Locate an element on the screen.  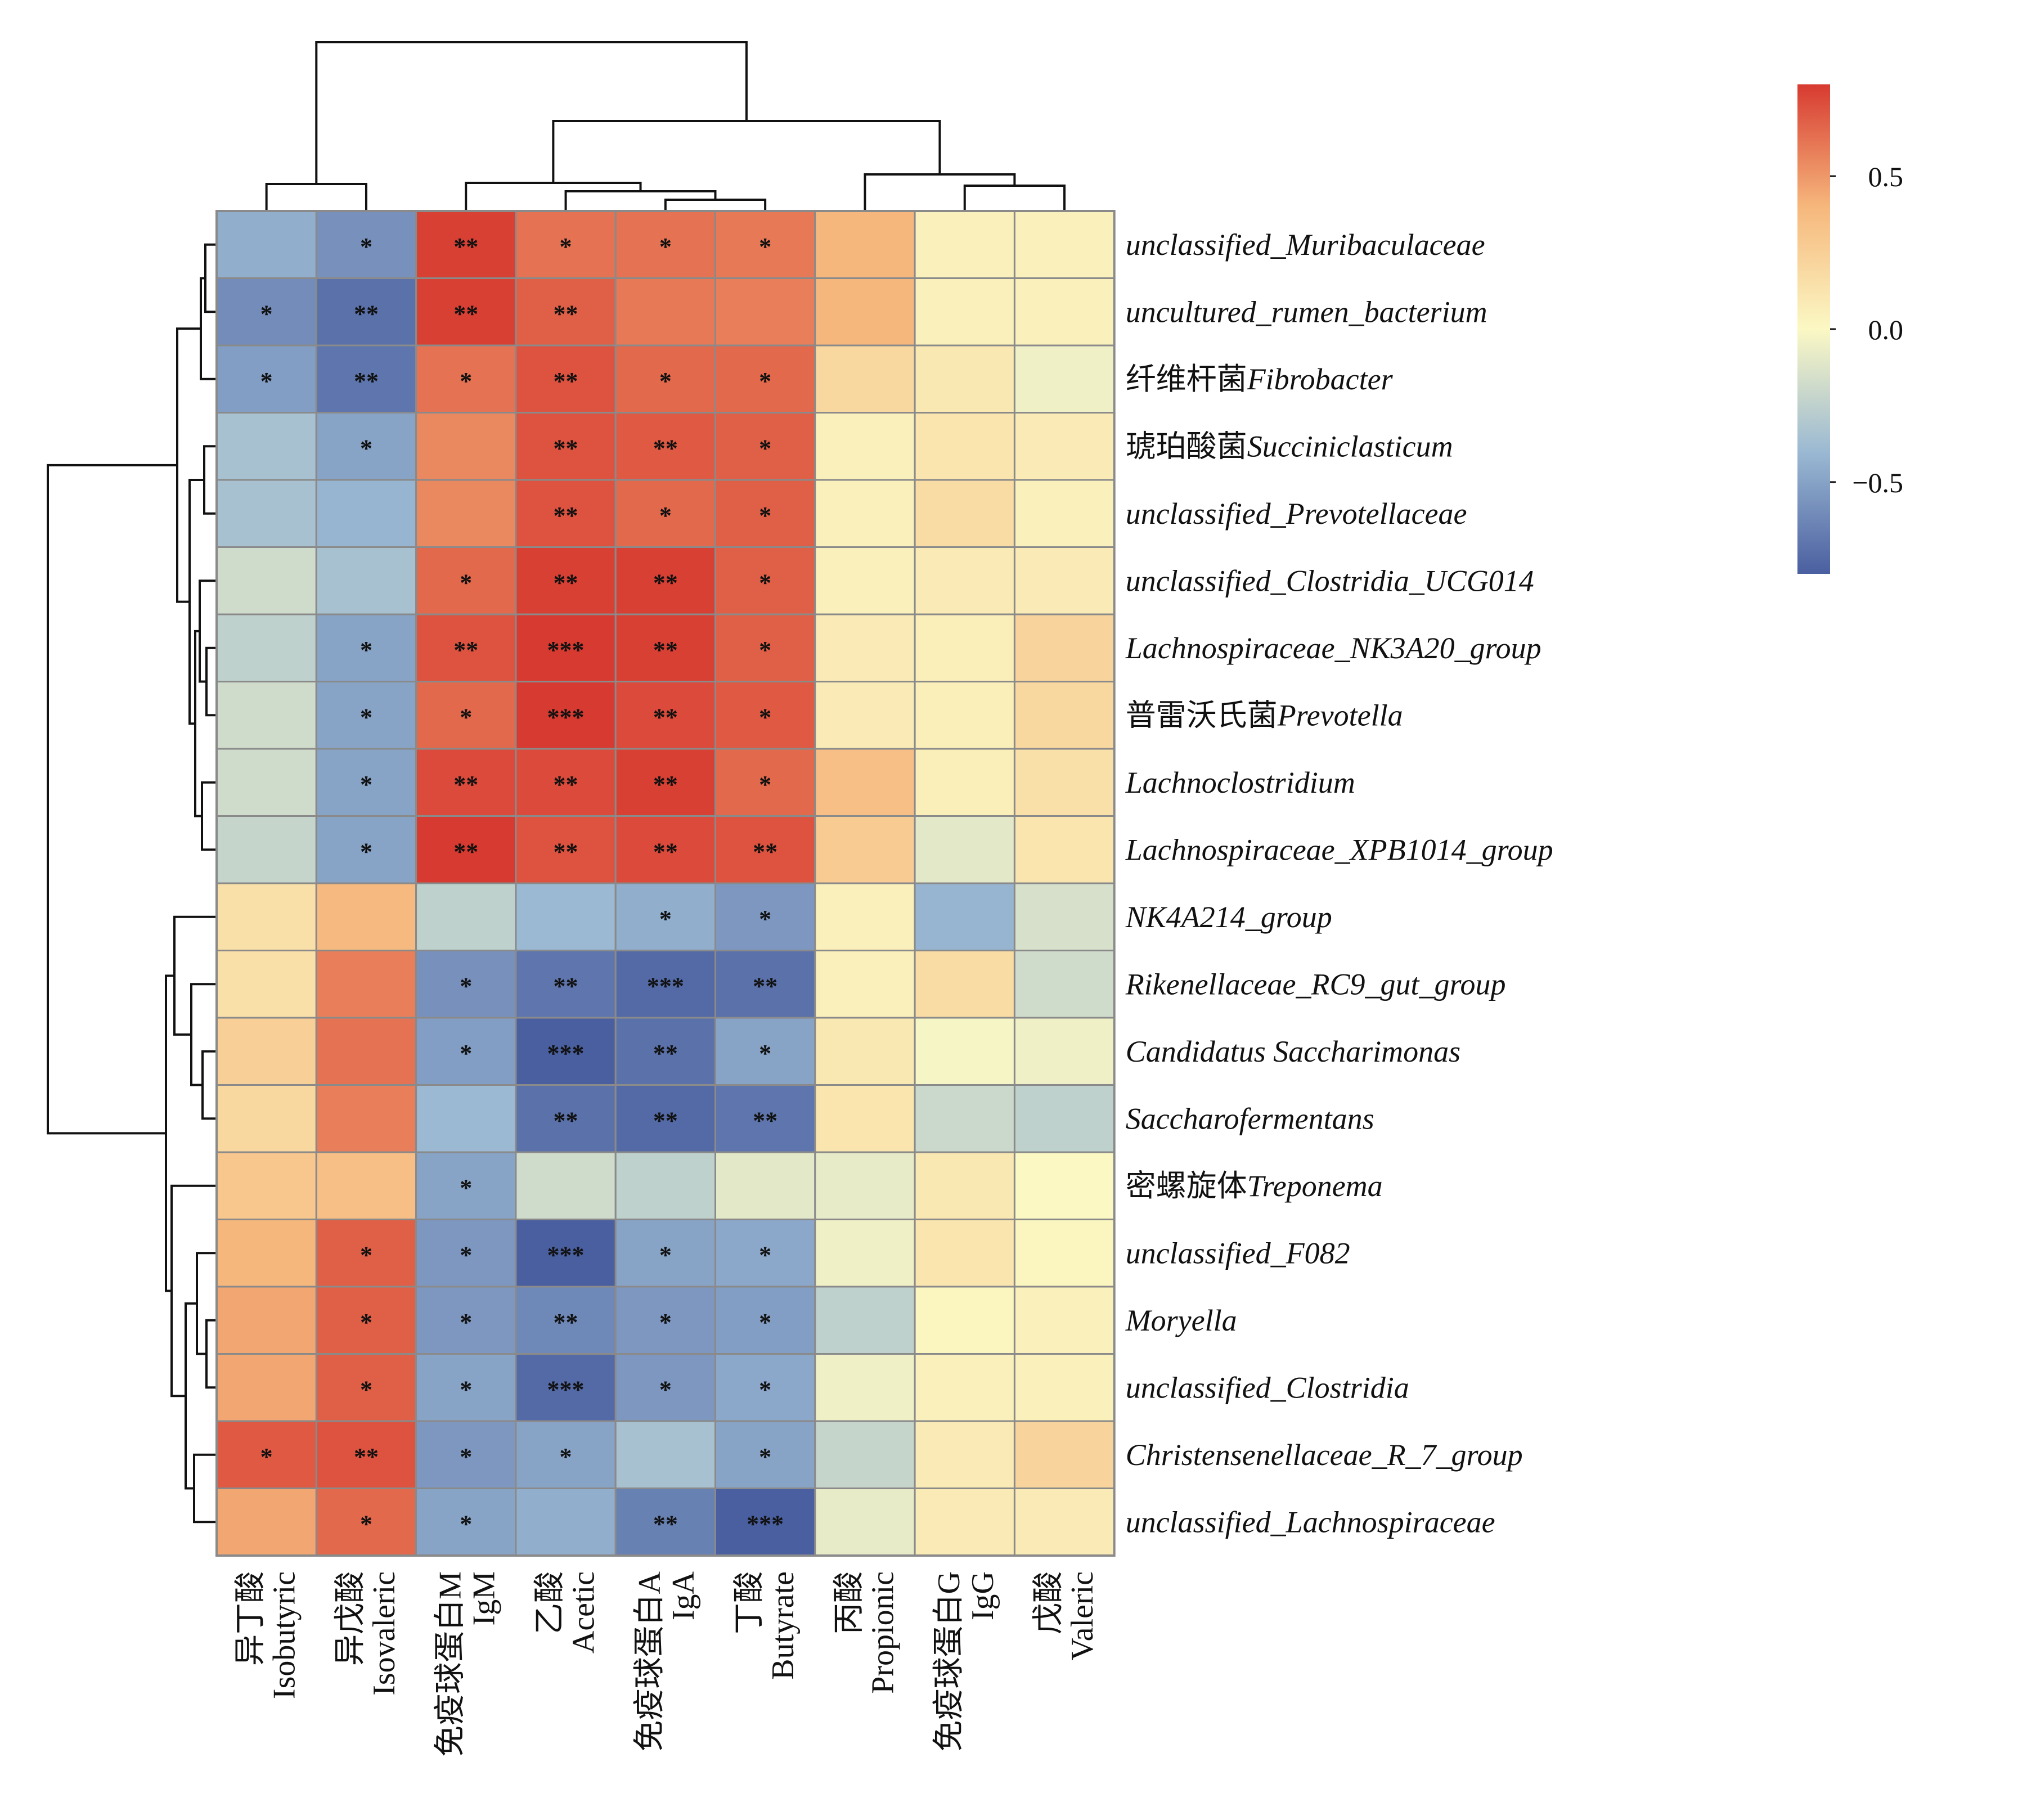
column-label-zh: 丁酸 is located at coordinates (749, 1602).